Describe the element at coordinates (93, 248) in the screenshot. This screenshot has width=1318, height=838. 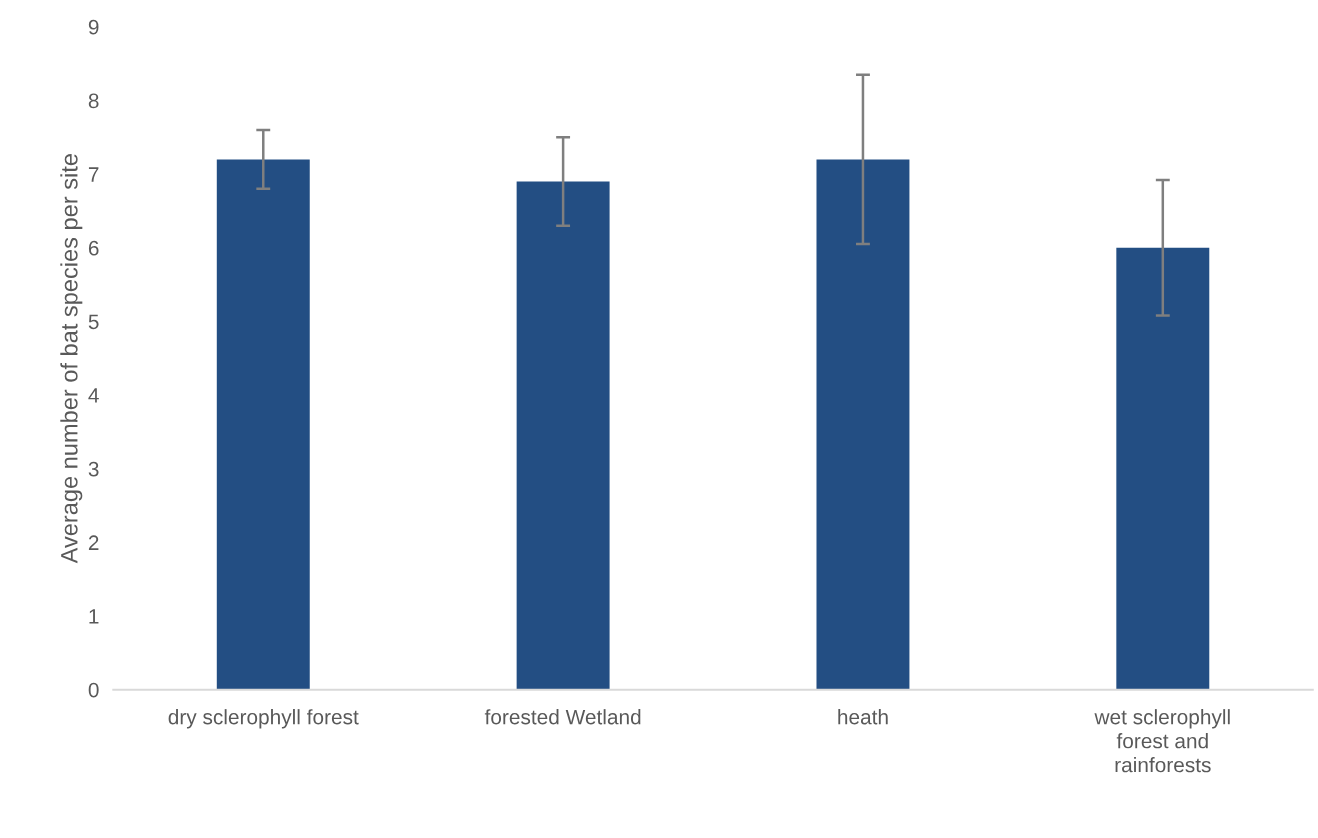
I see `y-tick-label: 6` at that location.